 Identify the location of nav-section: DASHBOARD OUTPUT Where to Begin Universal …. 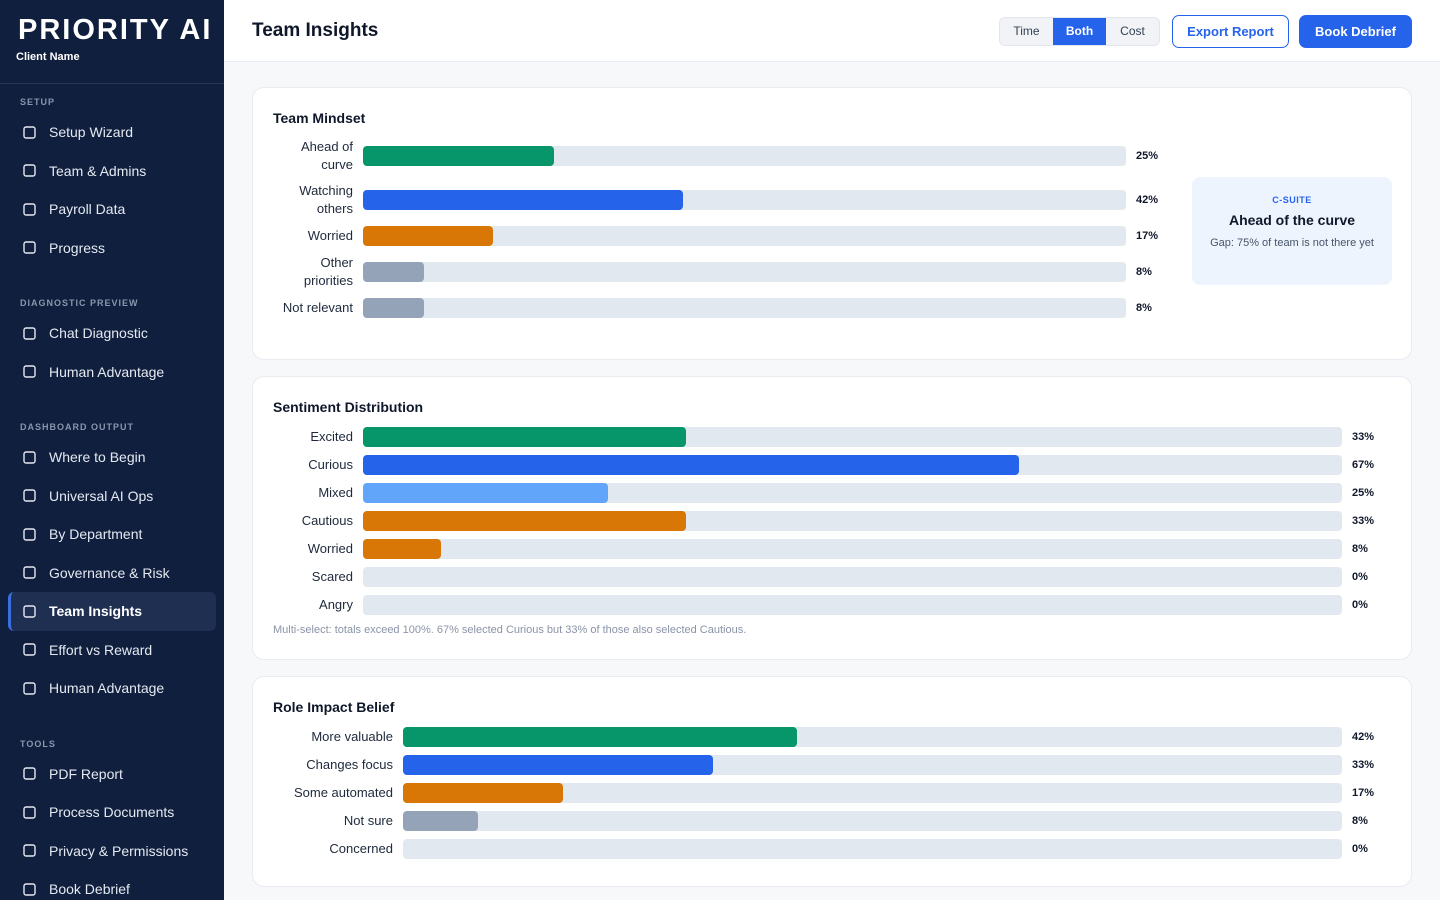
(112, 564).